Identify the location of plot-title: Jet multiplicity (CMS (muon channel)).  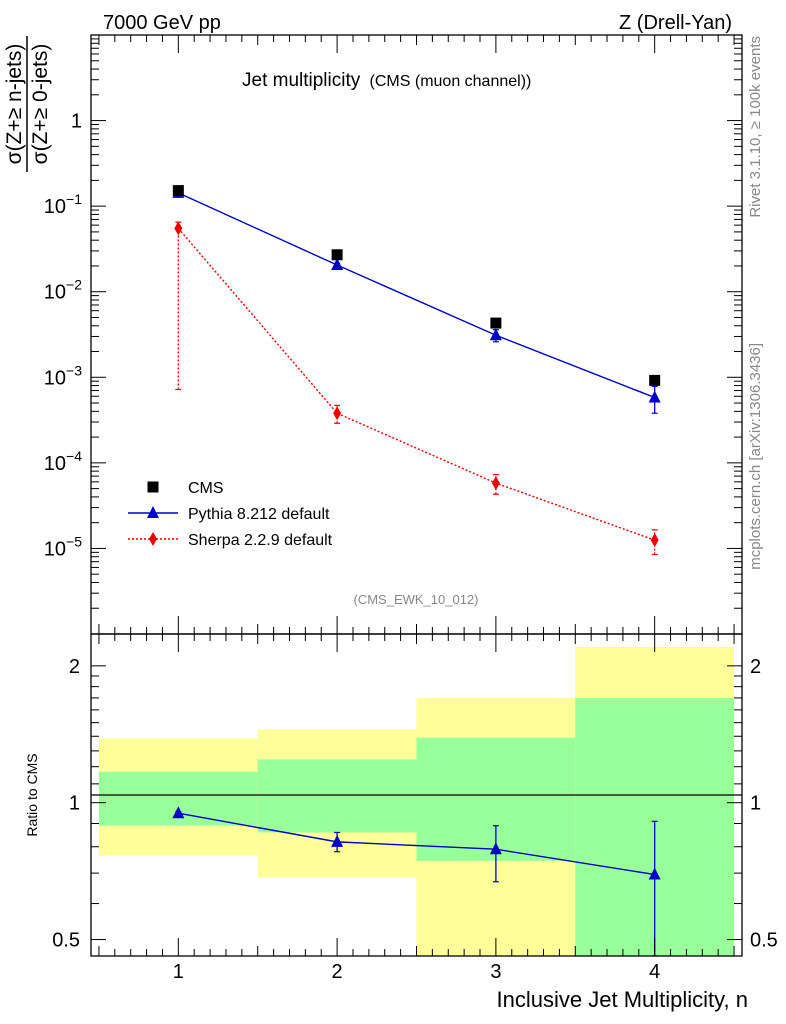
(386, 80).